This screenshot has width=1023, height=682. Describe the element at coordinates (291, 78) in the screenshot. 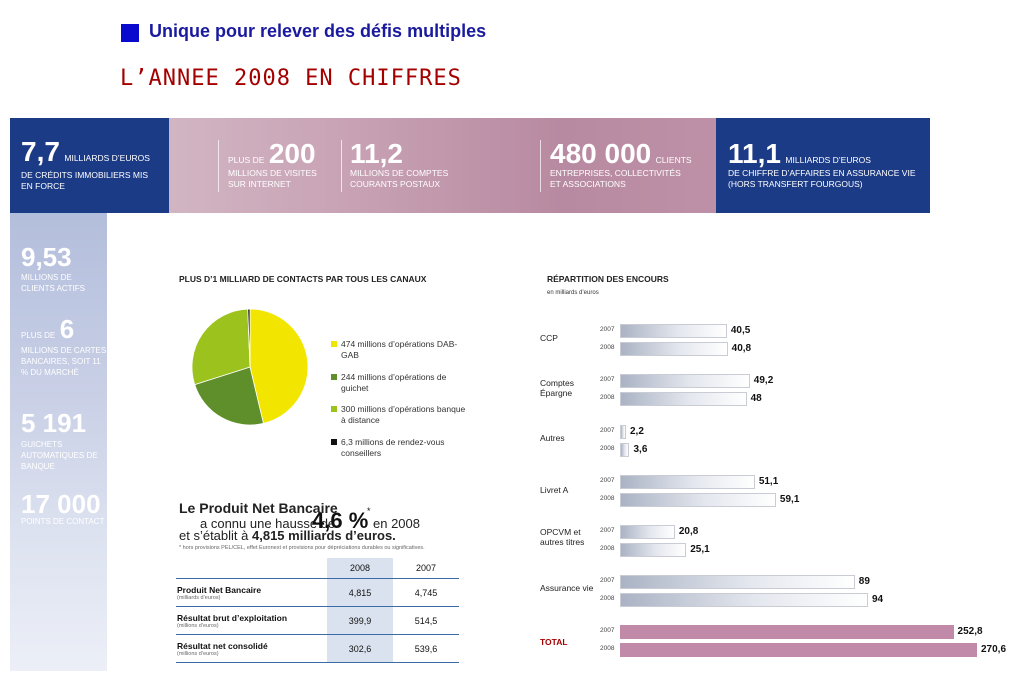

I see `section-title: L’ANNEE 2008 EN CHIFFRES` at that location.